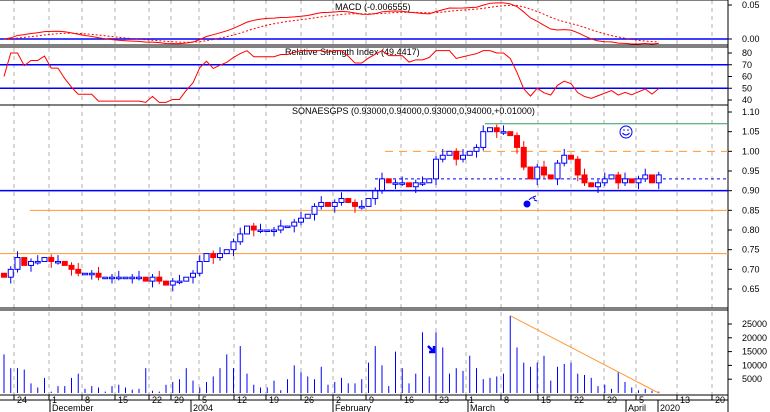 The height and width of the screenshot is (412, 770). What do you see at coordinates (754, 365) in the screenshot?
I see `y-tick-label: 10000` at bounding box center [754, 365].